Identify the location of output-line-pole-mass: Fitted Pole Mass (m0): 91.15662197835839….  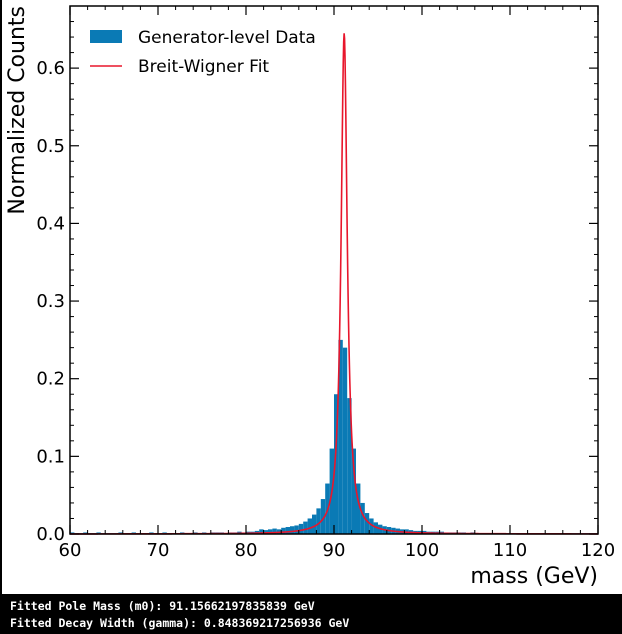
(162, 606).